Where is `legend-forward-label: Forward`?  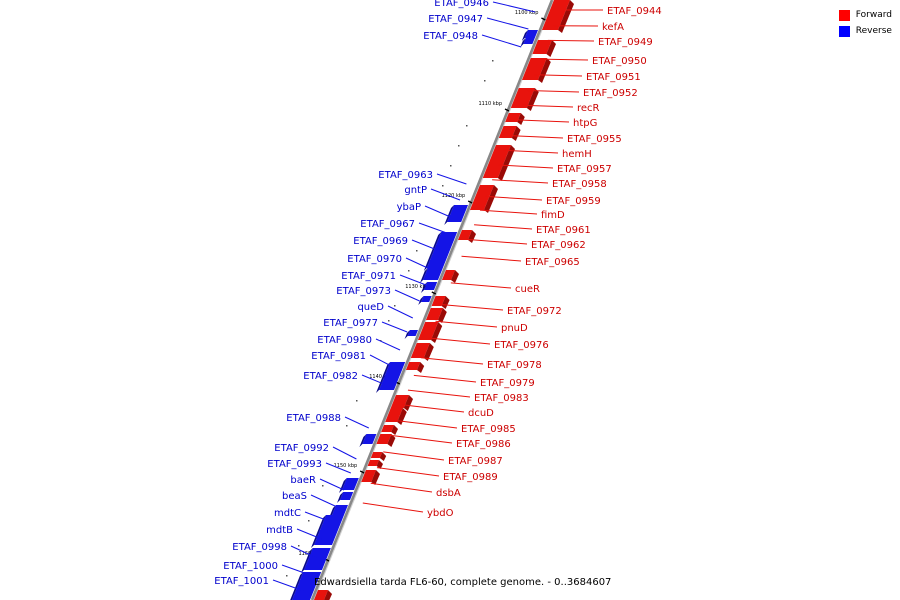
legend-forward-label: Forward is located at coordinates (873, 15).